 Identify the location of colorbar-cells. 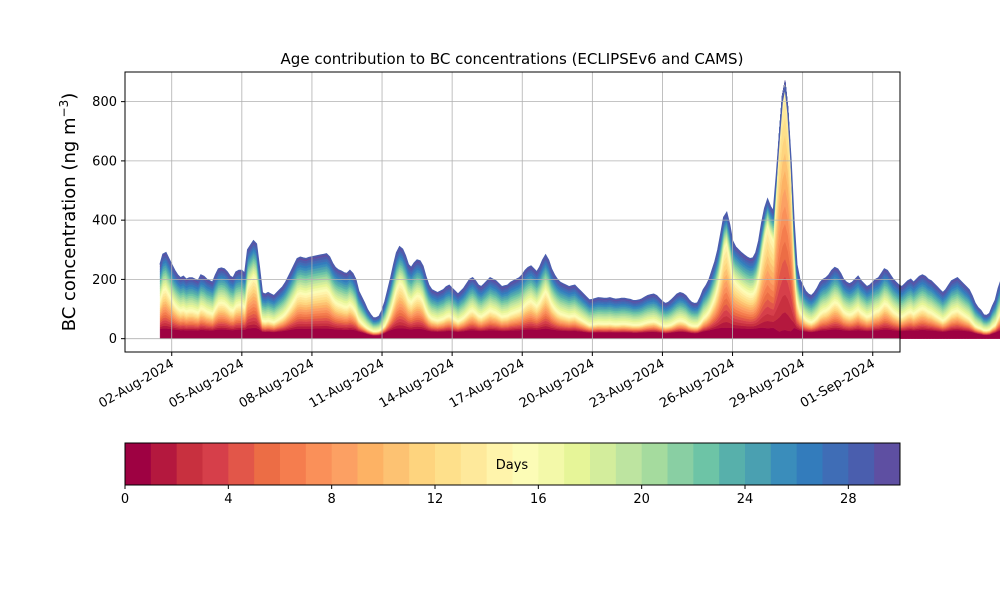
(513, 464).